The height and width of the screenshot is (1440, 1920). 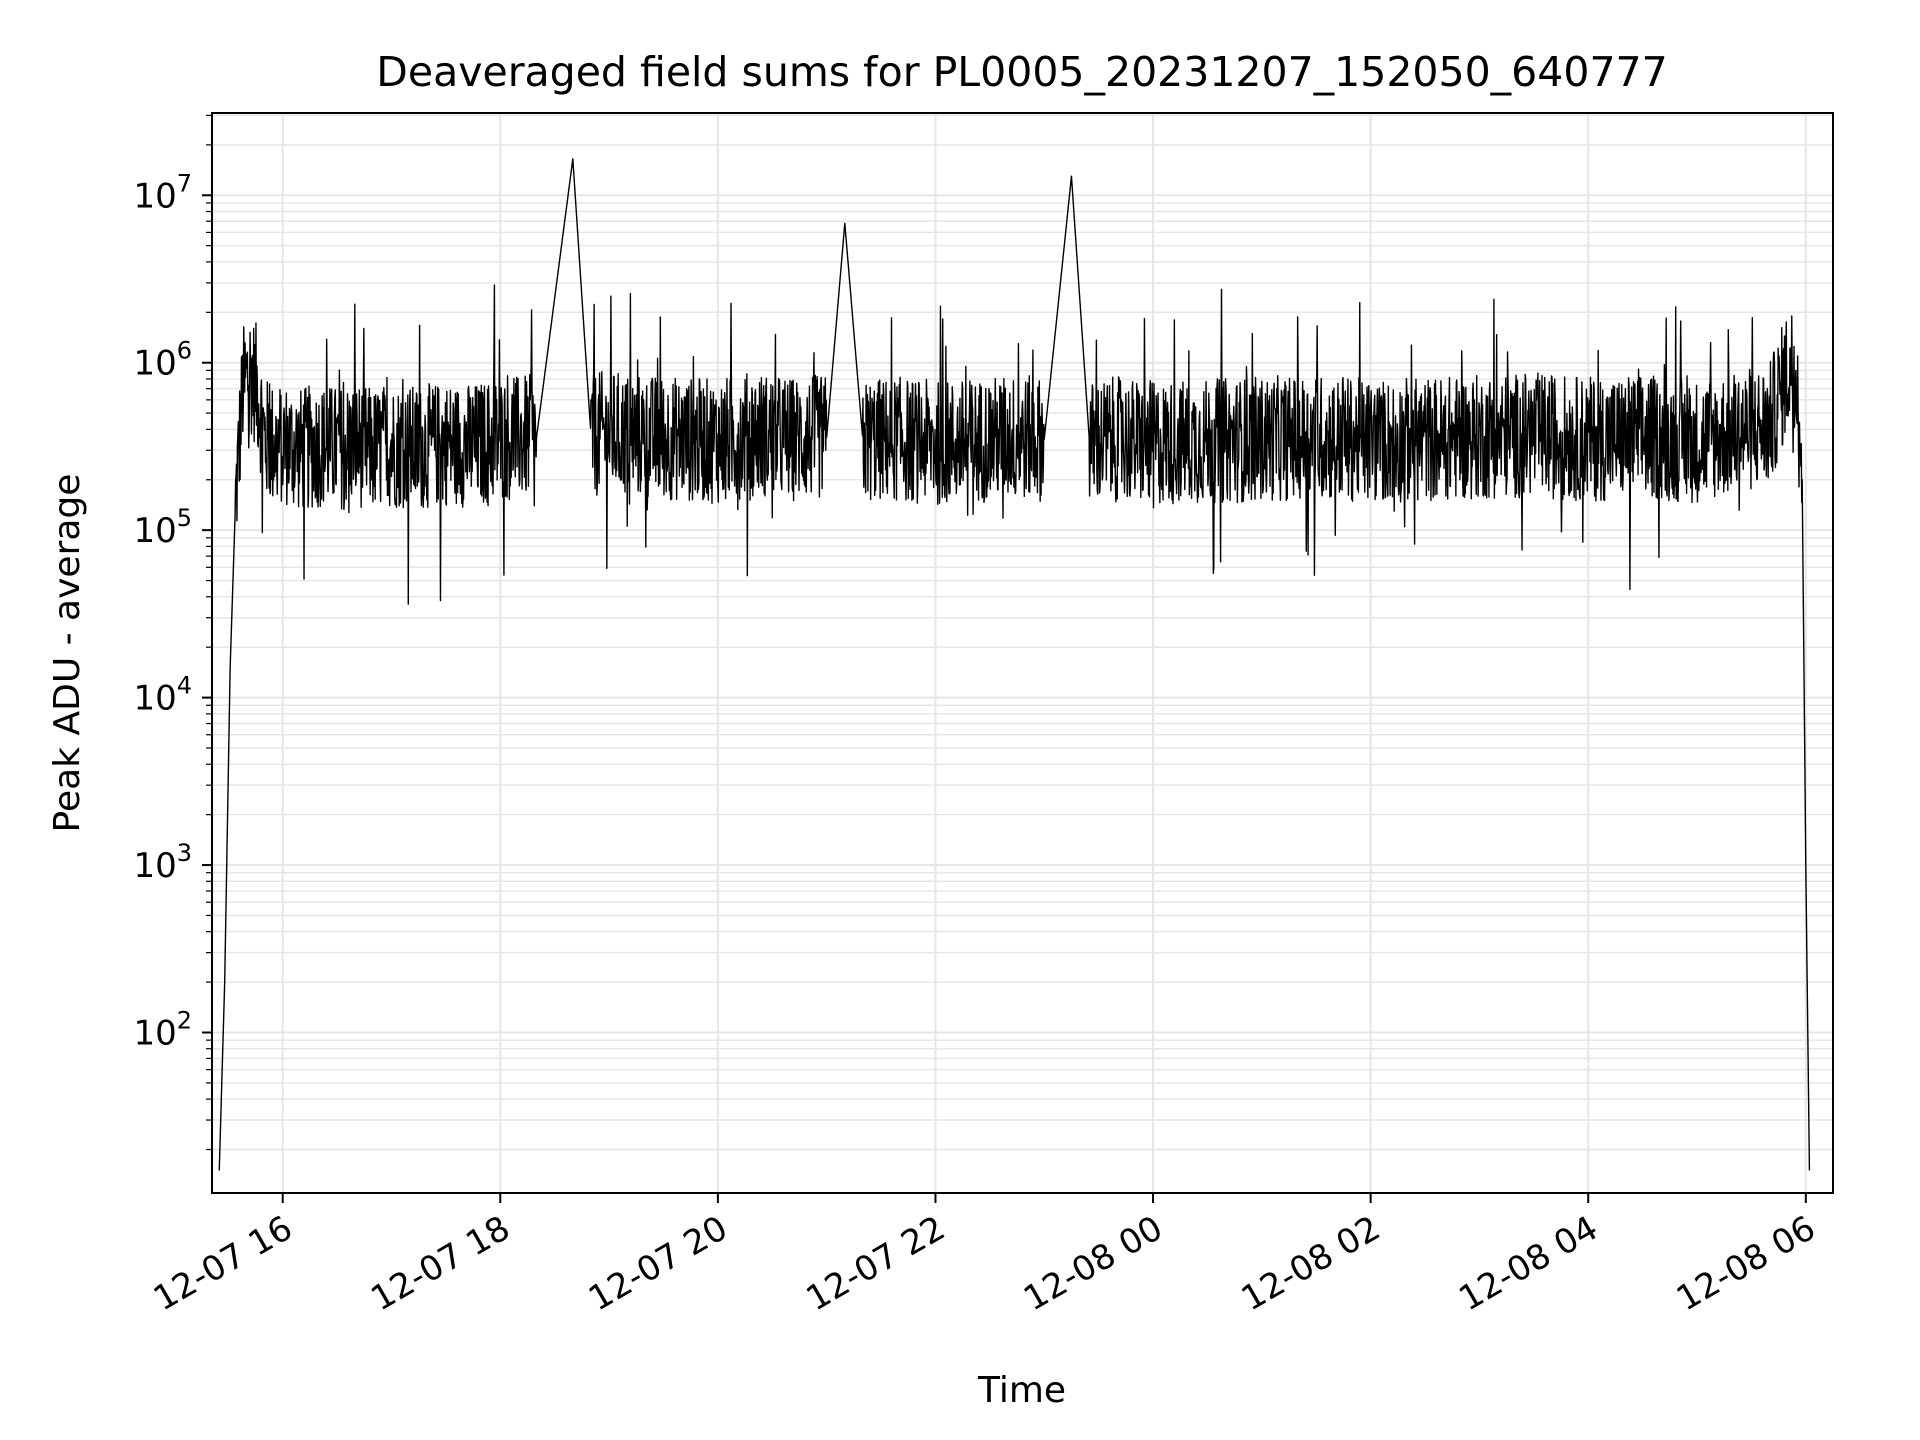 I want to click on x-tick-label: 12-07 18, so click(x=440, y=1263).